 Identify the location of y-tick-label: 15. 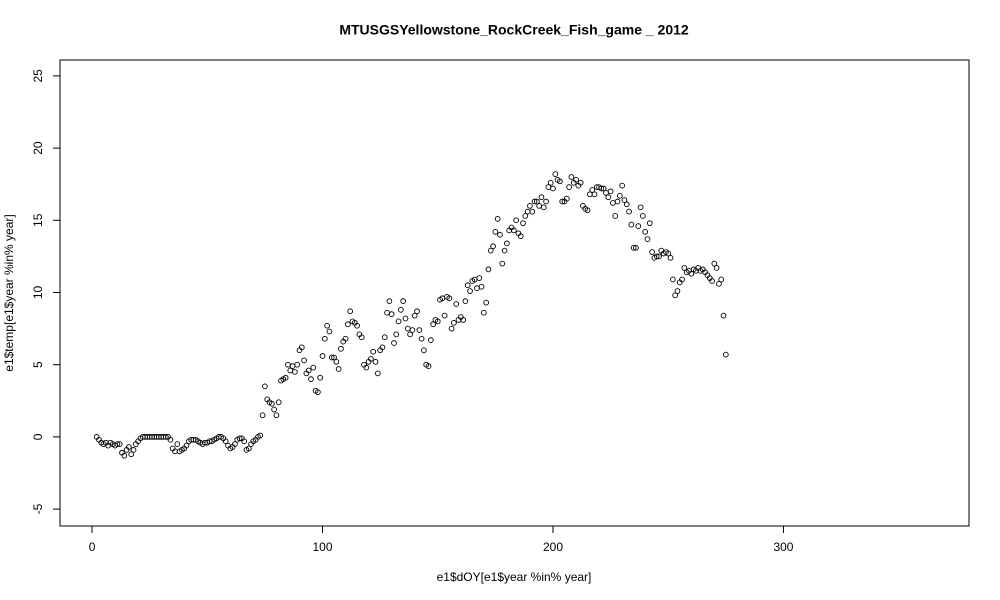
(38, 220).